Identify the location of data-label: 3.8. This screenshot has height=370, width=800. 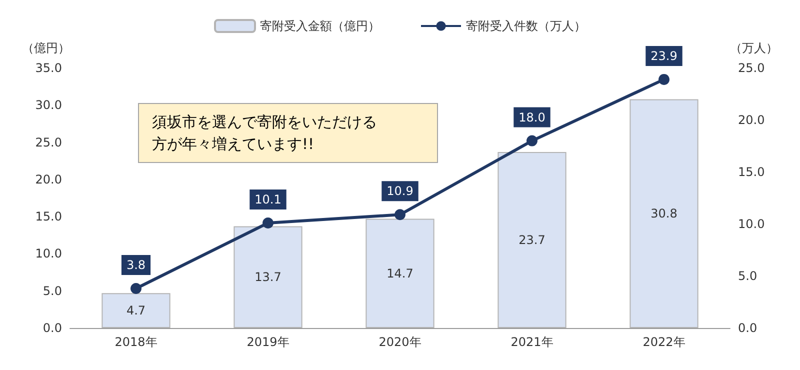
(136, 265).